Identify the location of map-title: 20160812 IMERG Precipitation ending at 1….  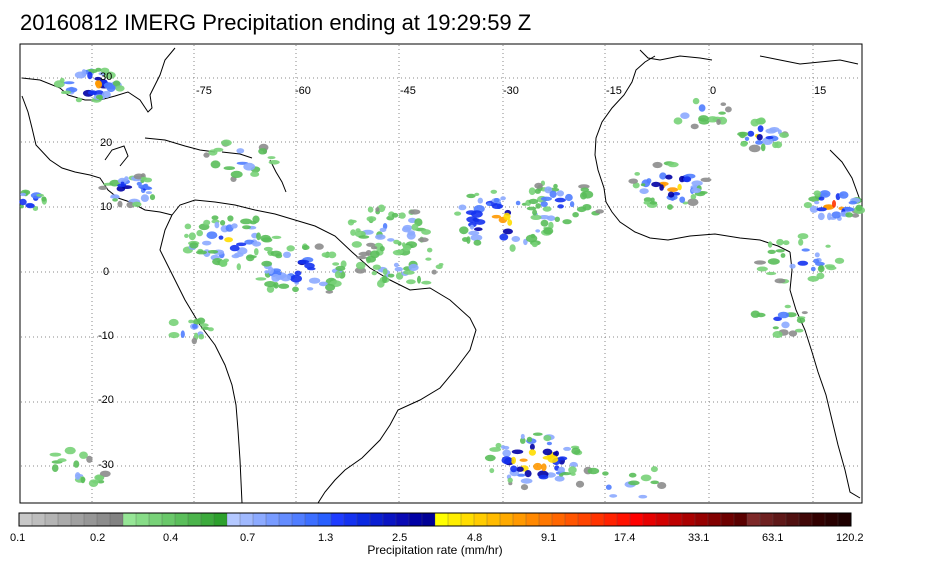
(276, 22).